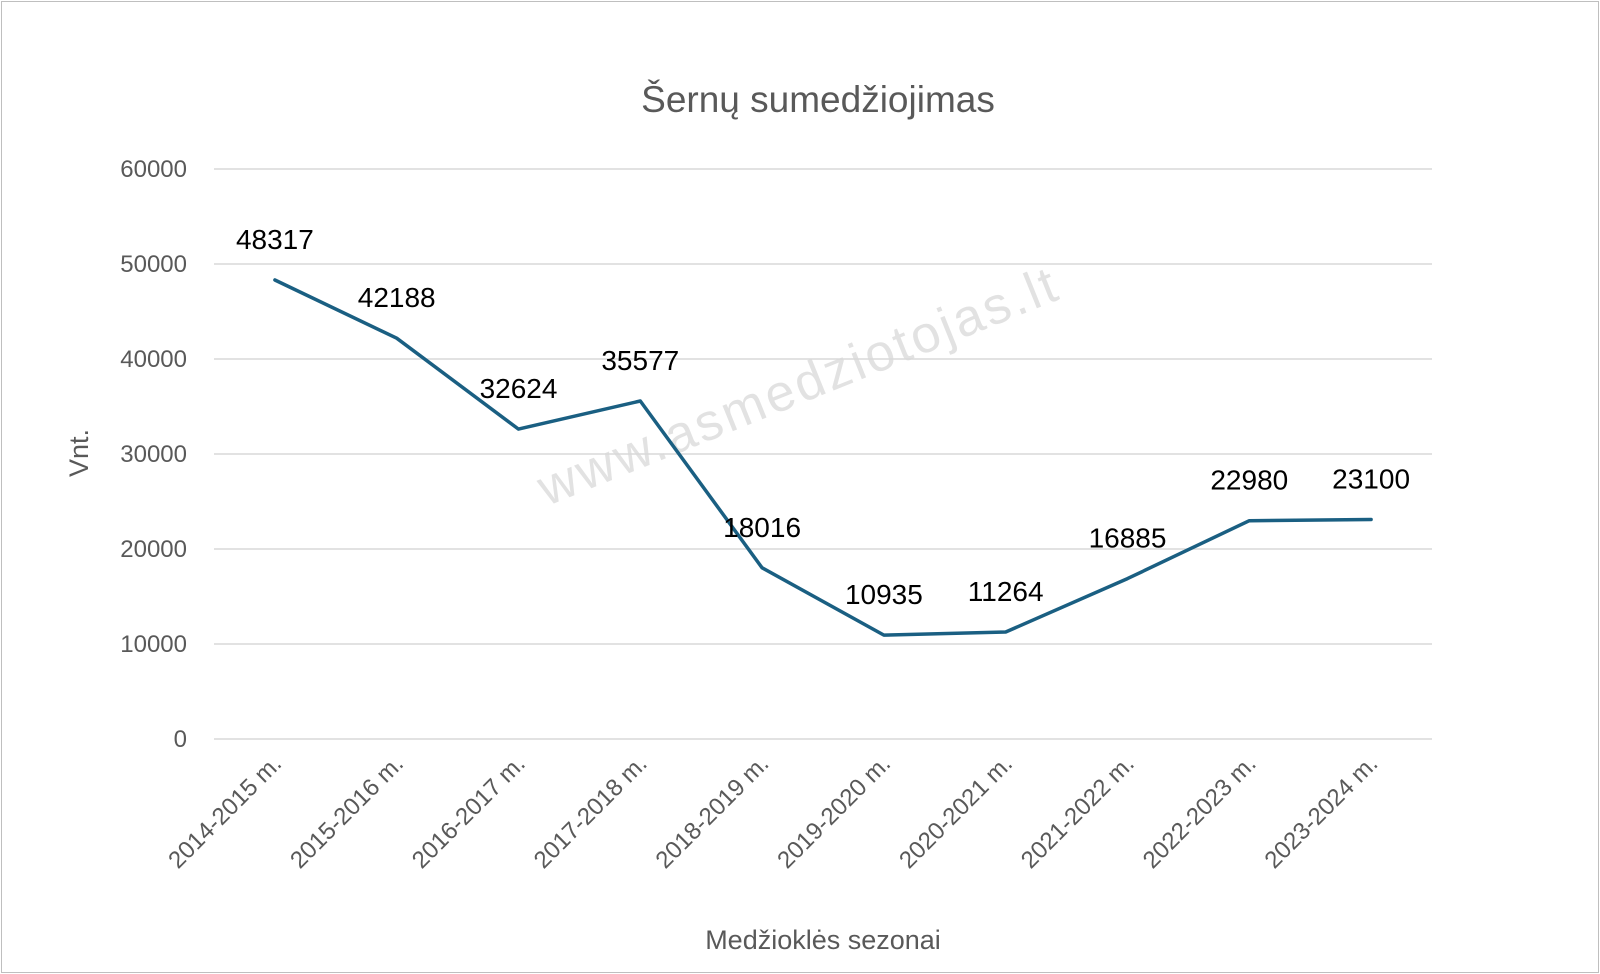 Image resolution: width=1600 pixels, height=974 pixels. I want to click on y-axis-label: Vnt., so click(79, 453).